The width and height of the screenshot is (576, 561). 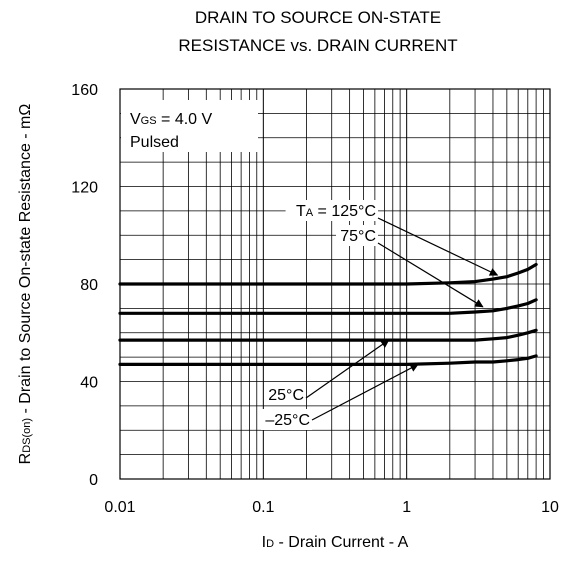 What do you see at coordinates (317, 45) in the screenshot?
I see `chart-title-line-2: RESISTANCE vs. DRAIN CURRENT` at bounding box center [317, 45].